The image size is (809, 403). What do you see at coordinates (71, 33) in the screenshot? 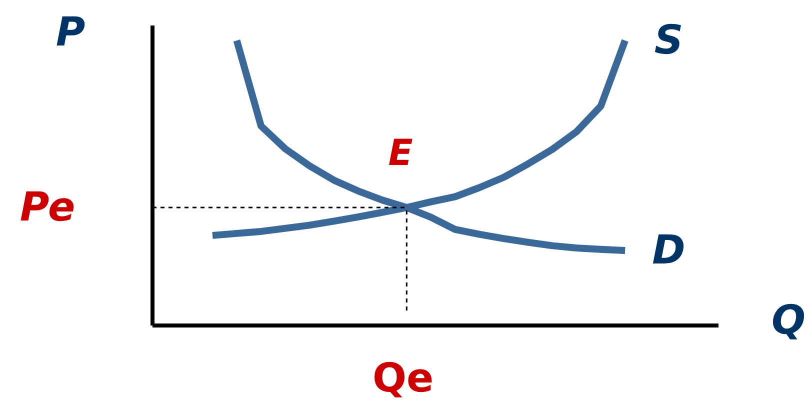
I see `y-axis-title: P` at bounding box center [71, 33].